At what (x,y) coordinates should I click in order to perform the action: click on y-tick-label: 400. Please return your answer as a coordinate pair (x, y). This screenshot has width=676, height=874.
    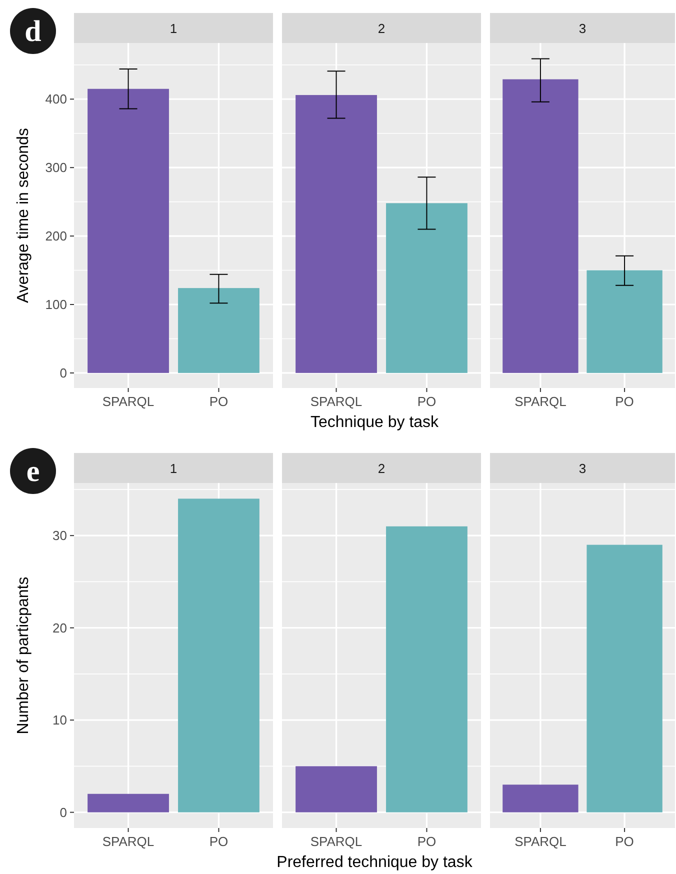
    Looking at the image, I should click on (56, 99).